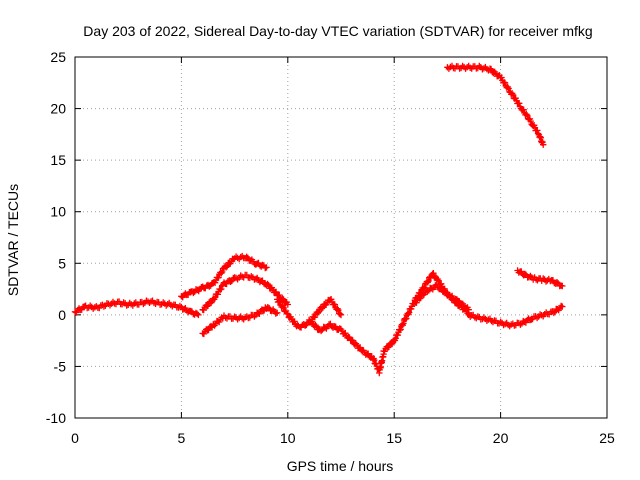 The height and width of the screenshot is (480, 640). What do you see at coordinates (62, 263) in the screenshot?
I see `y-tick-label: 5` at bounding box center [62, 263].